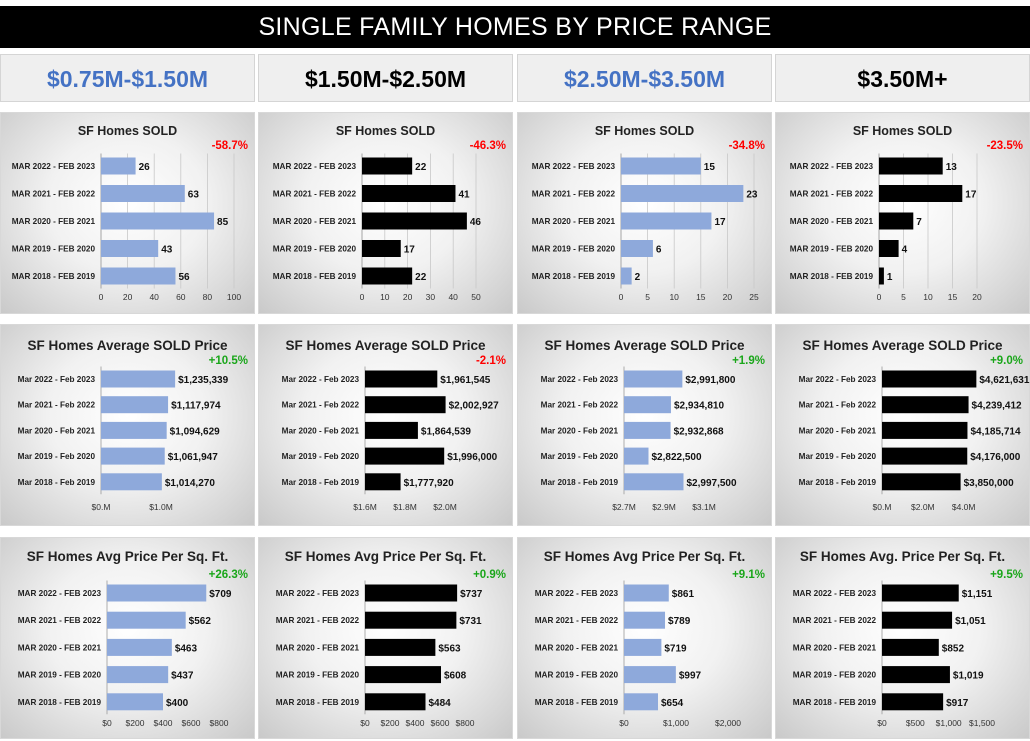 This screenshot has width=1030, height=741. Describe the element at coordinates (964, 507) in the screenshot. I see `x-tick-label: $4.0M` at that location.